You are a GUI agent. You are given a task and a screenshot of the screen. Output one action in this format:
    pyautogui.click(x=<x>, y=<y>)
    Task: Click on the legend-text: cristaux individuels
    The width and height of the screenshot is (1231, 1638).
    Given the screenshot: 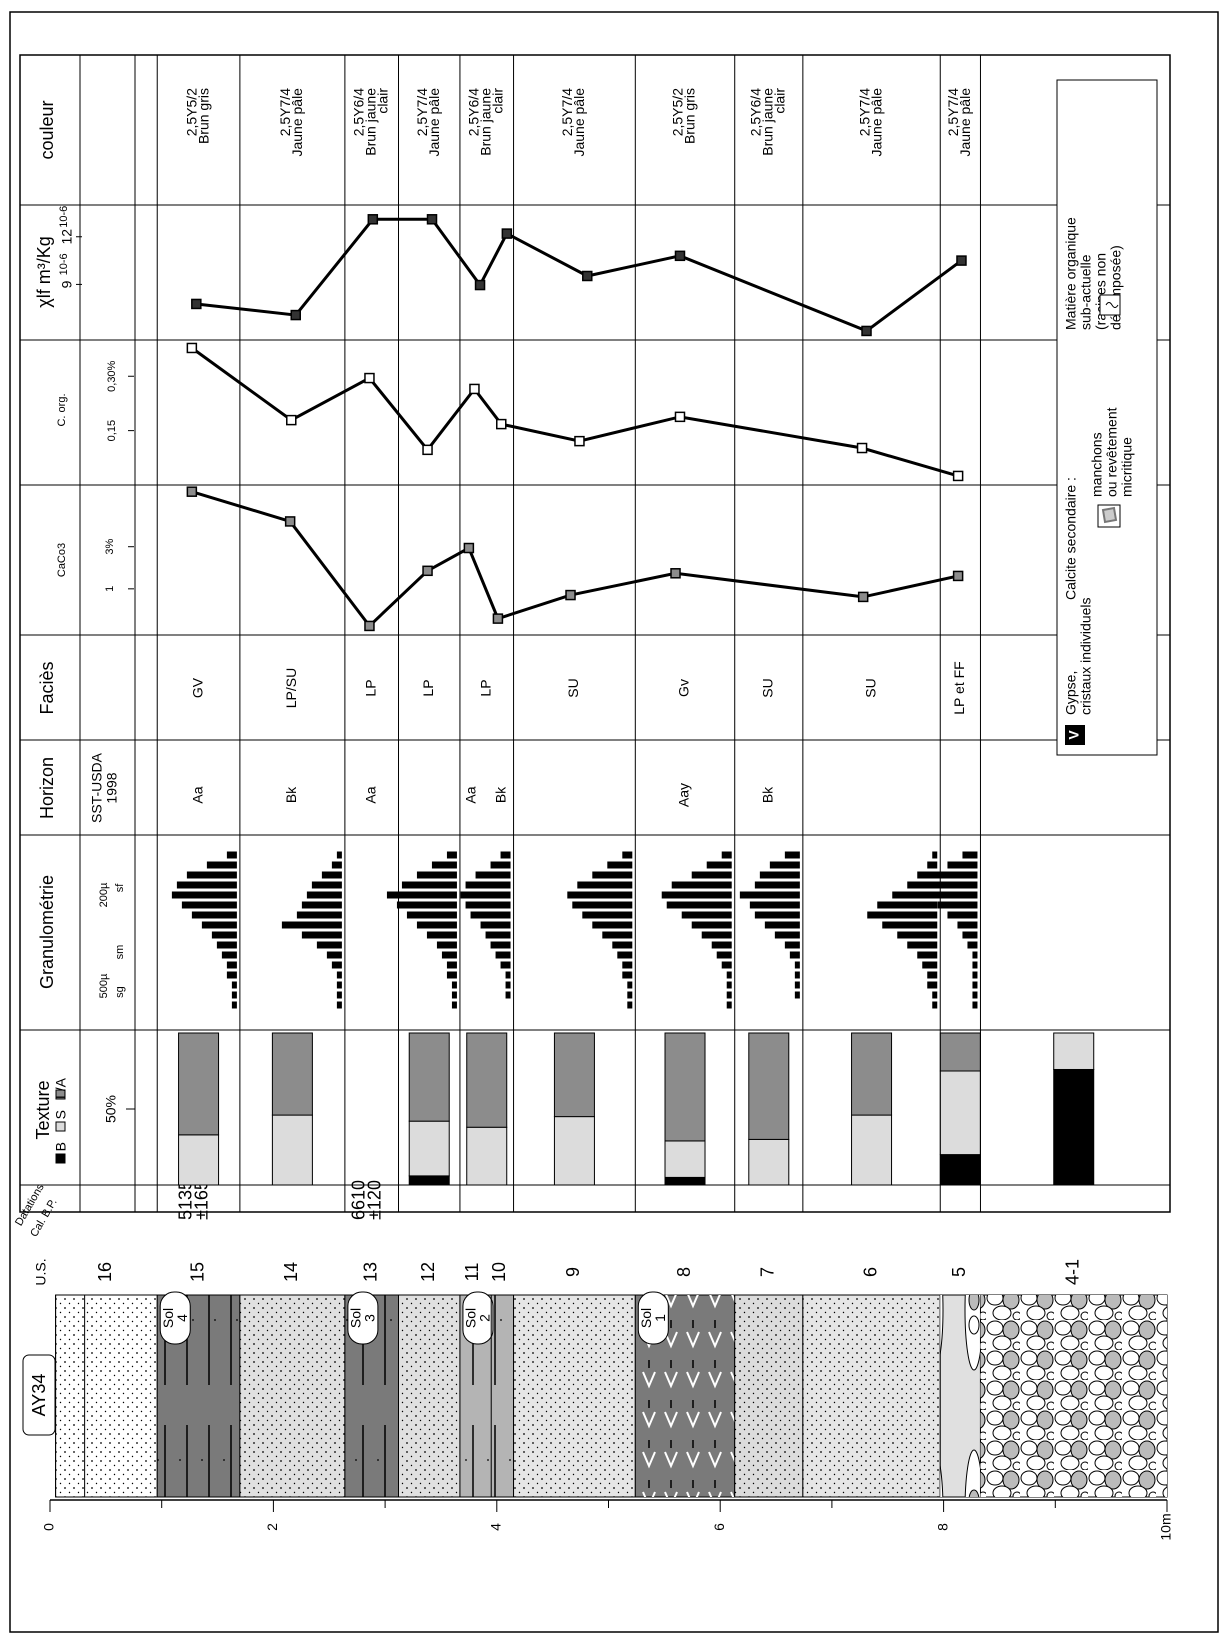 What is the action you would take?
    pyautogui.click(x=1086, y=657)
    